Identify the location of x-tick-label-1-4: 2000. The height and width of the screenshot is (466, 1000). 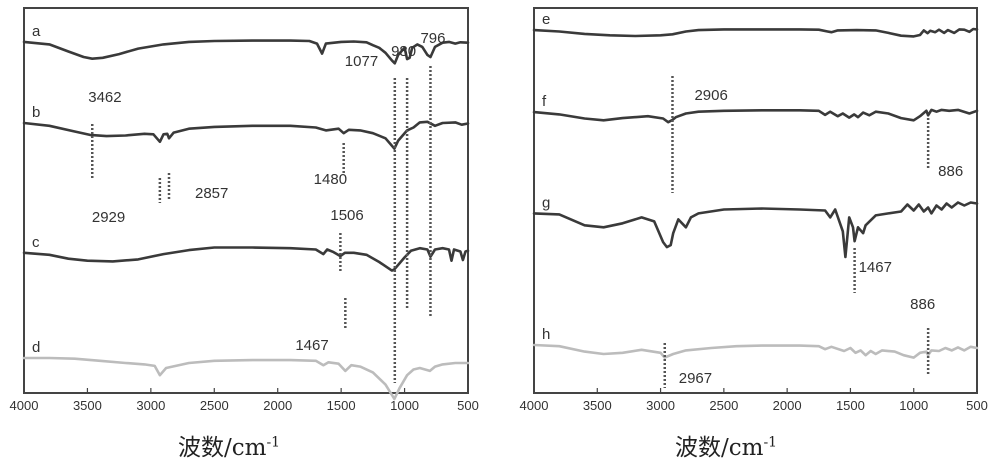
(787, 405).